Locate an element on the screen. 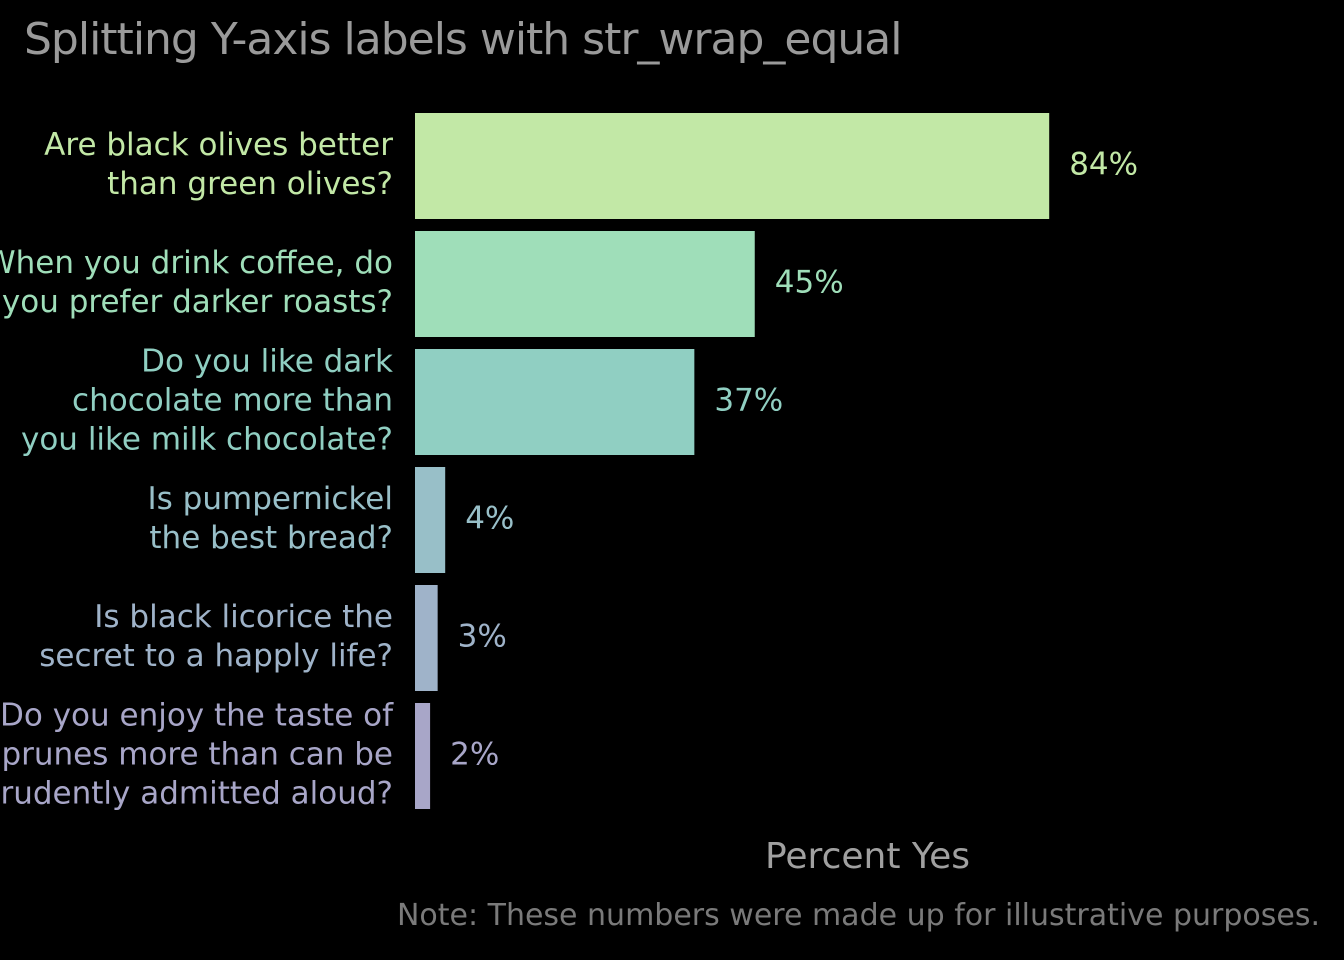 This screenshot has width=1344, height=960. y-tick-label: secret to a happly life? is located at coordinates (216, 656).